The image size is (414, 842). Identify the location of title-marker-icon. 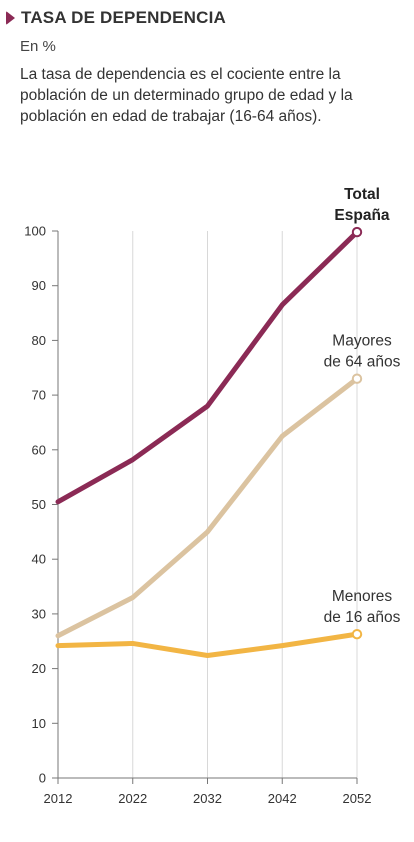
(10, 18).